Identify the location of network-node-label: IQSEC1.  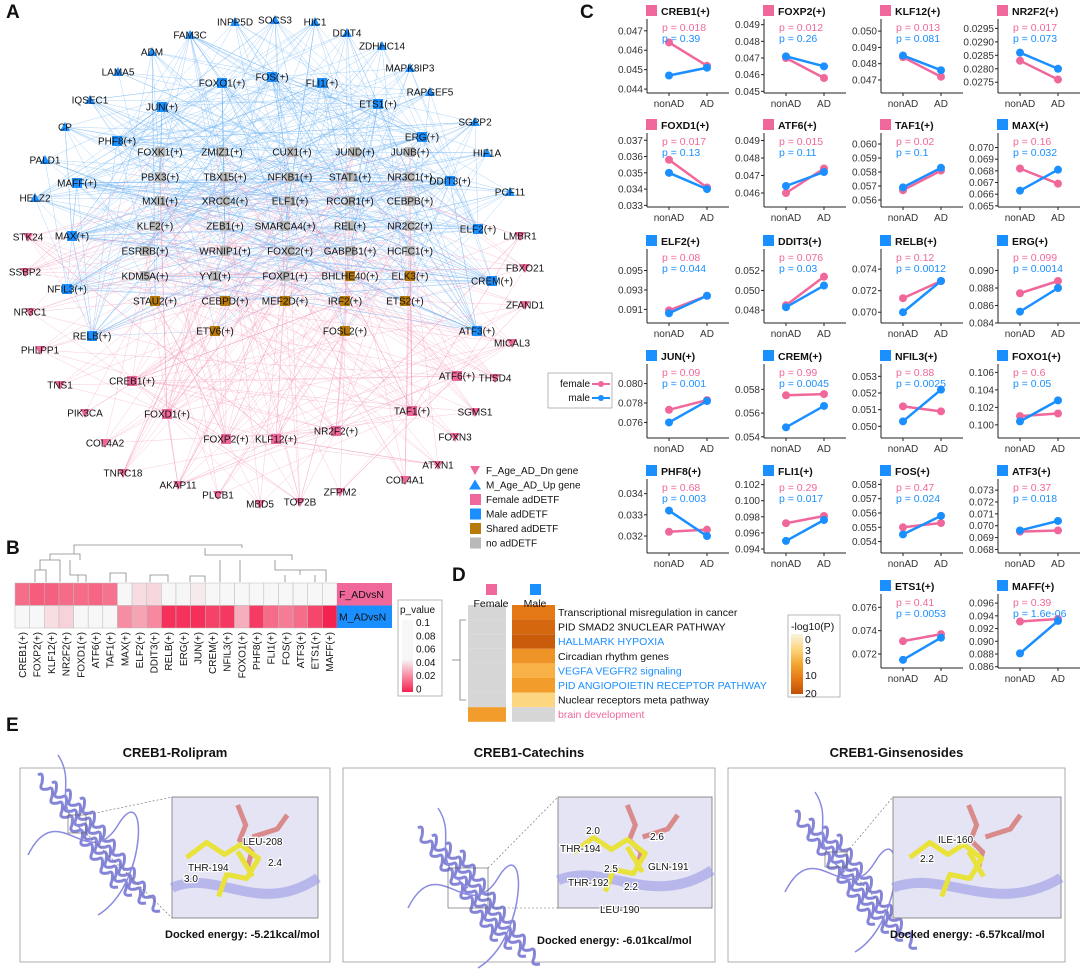
(90, 101).